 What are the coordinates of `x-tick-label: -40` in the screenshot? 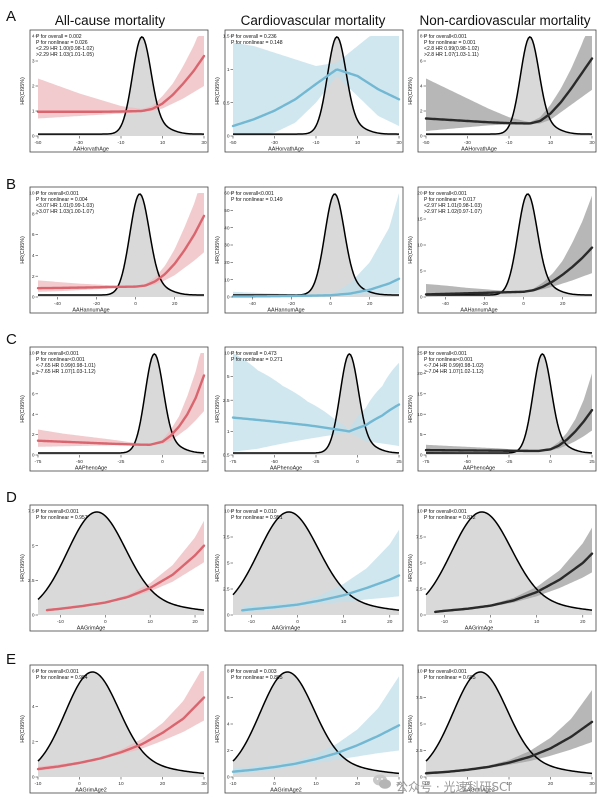 It's located at (252, 304).